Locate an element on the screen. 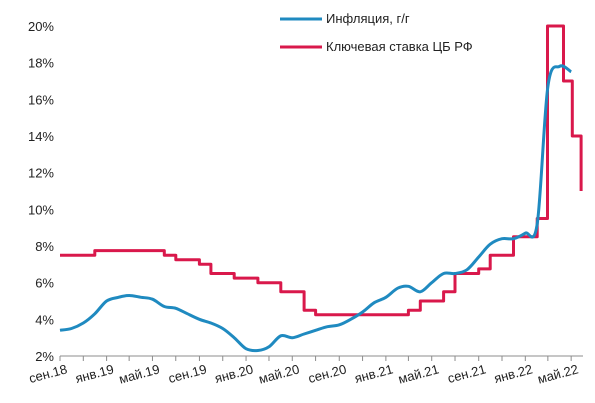 The image size is (595, 403). y-tick-label: 16% is located at coordinates (41, 99).